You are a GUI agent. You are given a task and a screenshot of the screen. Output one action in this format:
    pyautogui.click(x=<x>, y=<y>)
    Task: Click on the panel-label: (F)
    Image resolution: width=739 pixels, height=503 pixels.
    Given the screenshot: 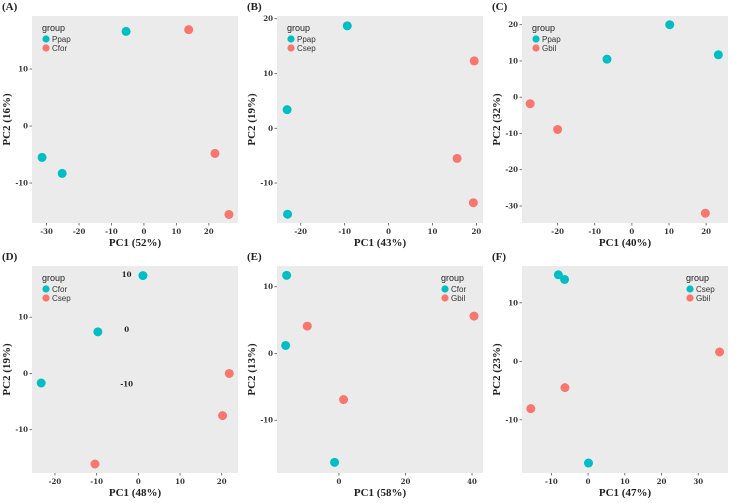 What is the action you would take?
    pyautogui.click(x=499, y=257)
    